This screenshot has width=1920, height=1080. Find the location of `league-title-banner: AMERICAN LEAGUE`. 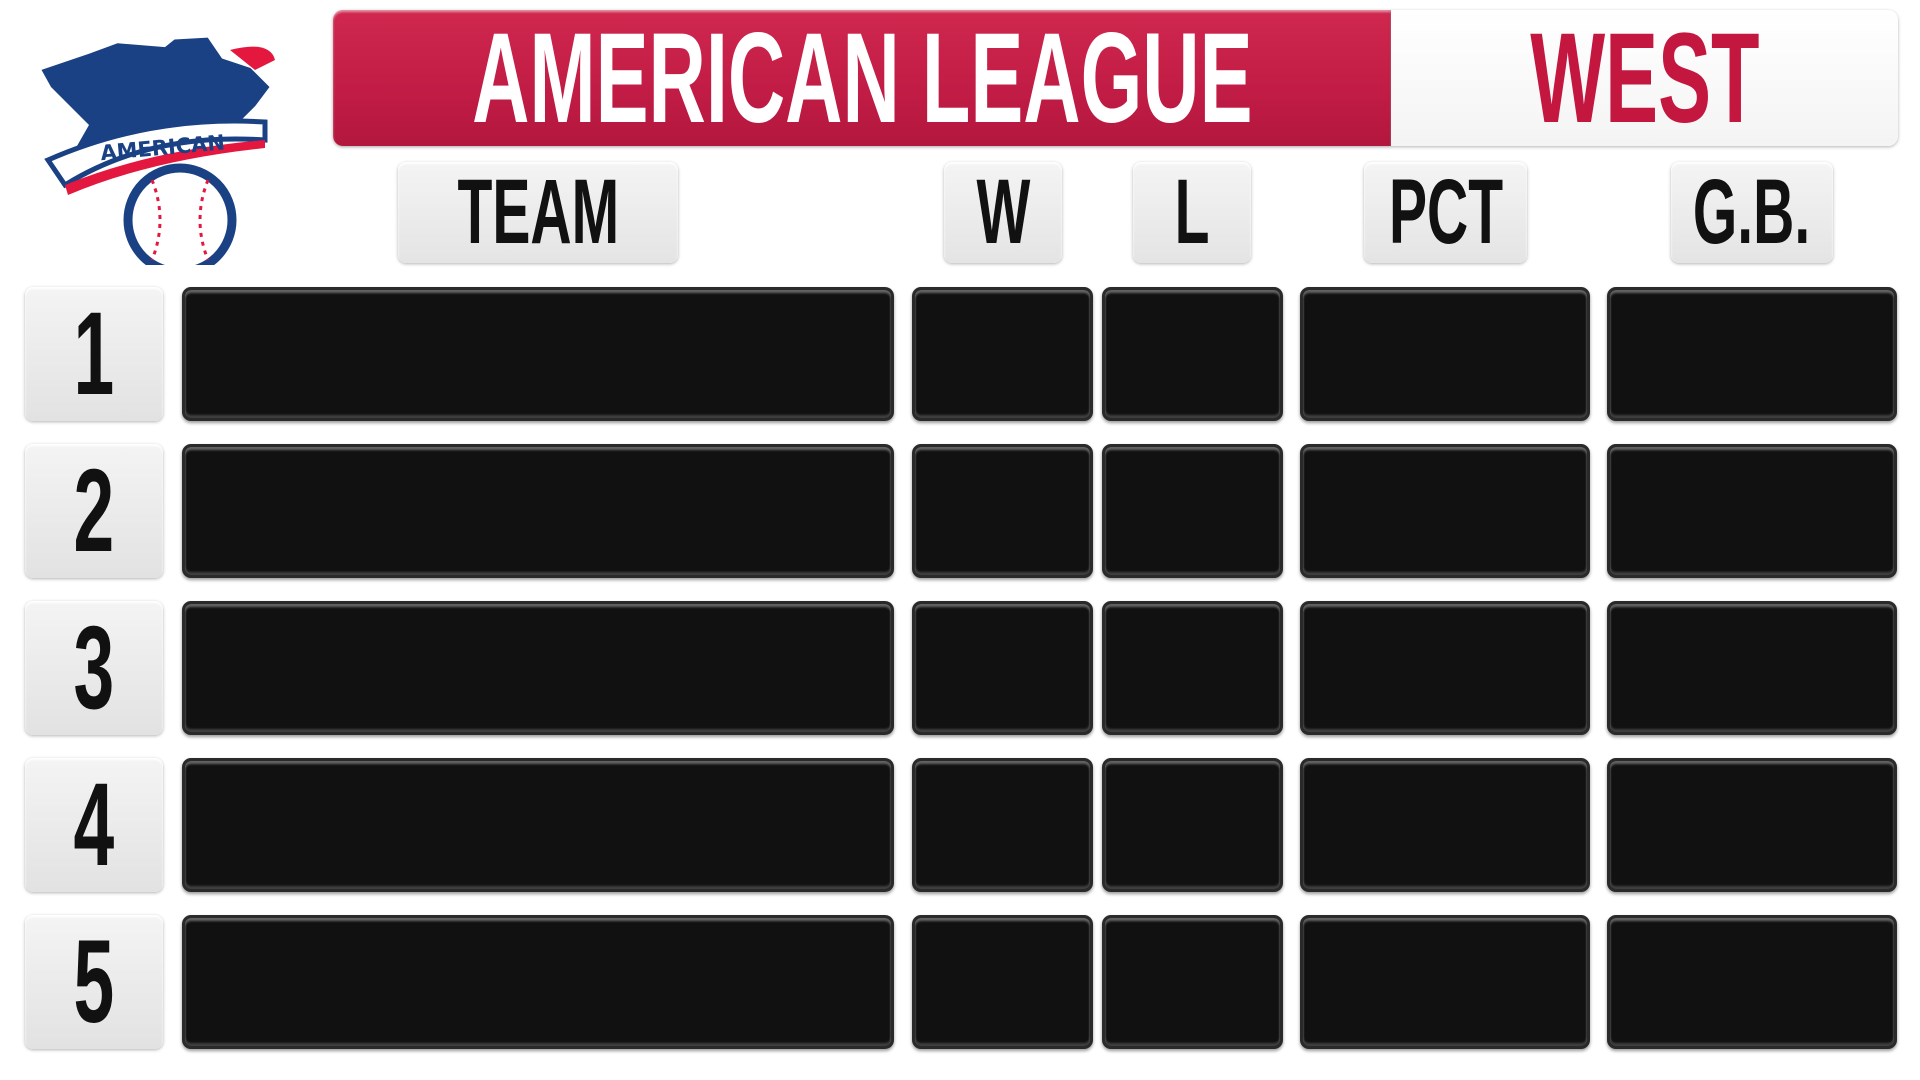

league-title-banner: AMERICAN LEAGUE is located at coordinates (862, 78).